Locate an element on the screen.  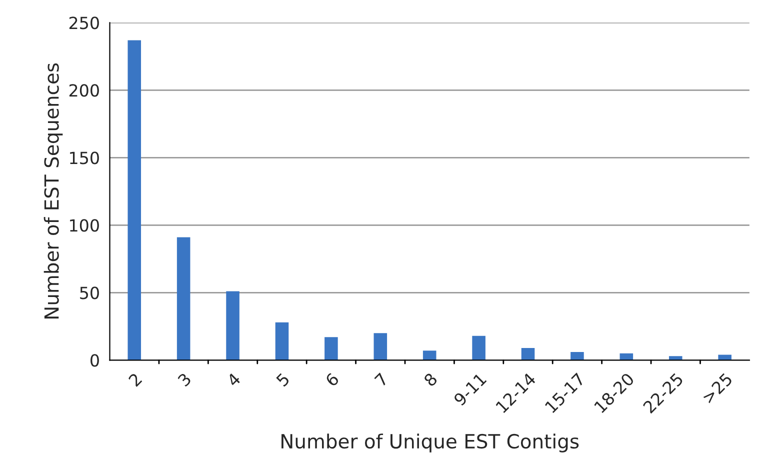
x-axis-title: Number of Unique EST Contigs is located at coordinates (430, 443).